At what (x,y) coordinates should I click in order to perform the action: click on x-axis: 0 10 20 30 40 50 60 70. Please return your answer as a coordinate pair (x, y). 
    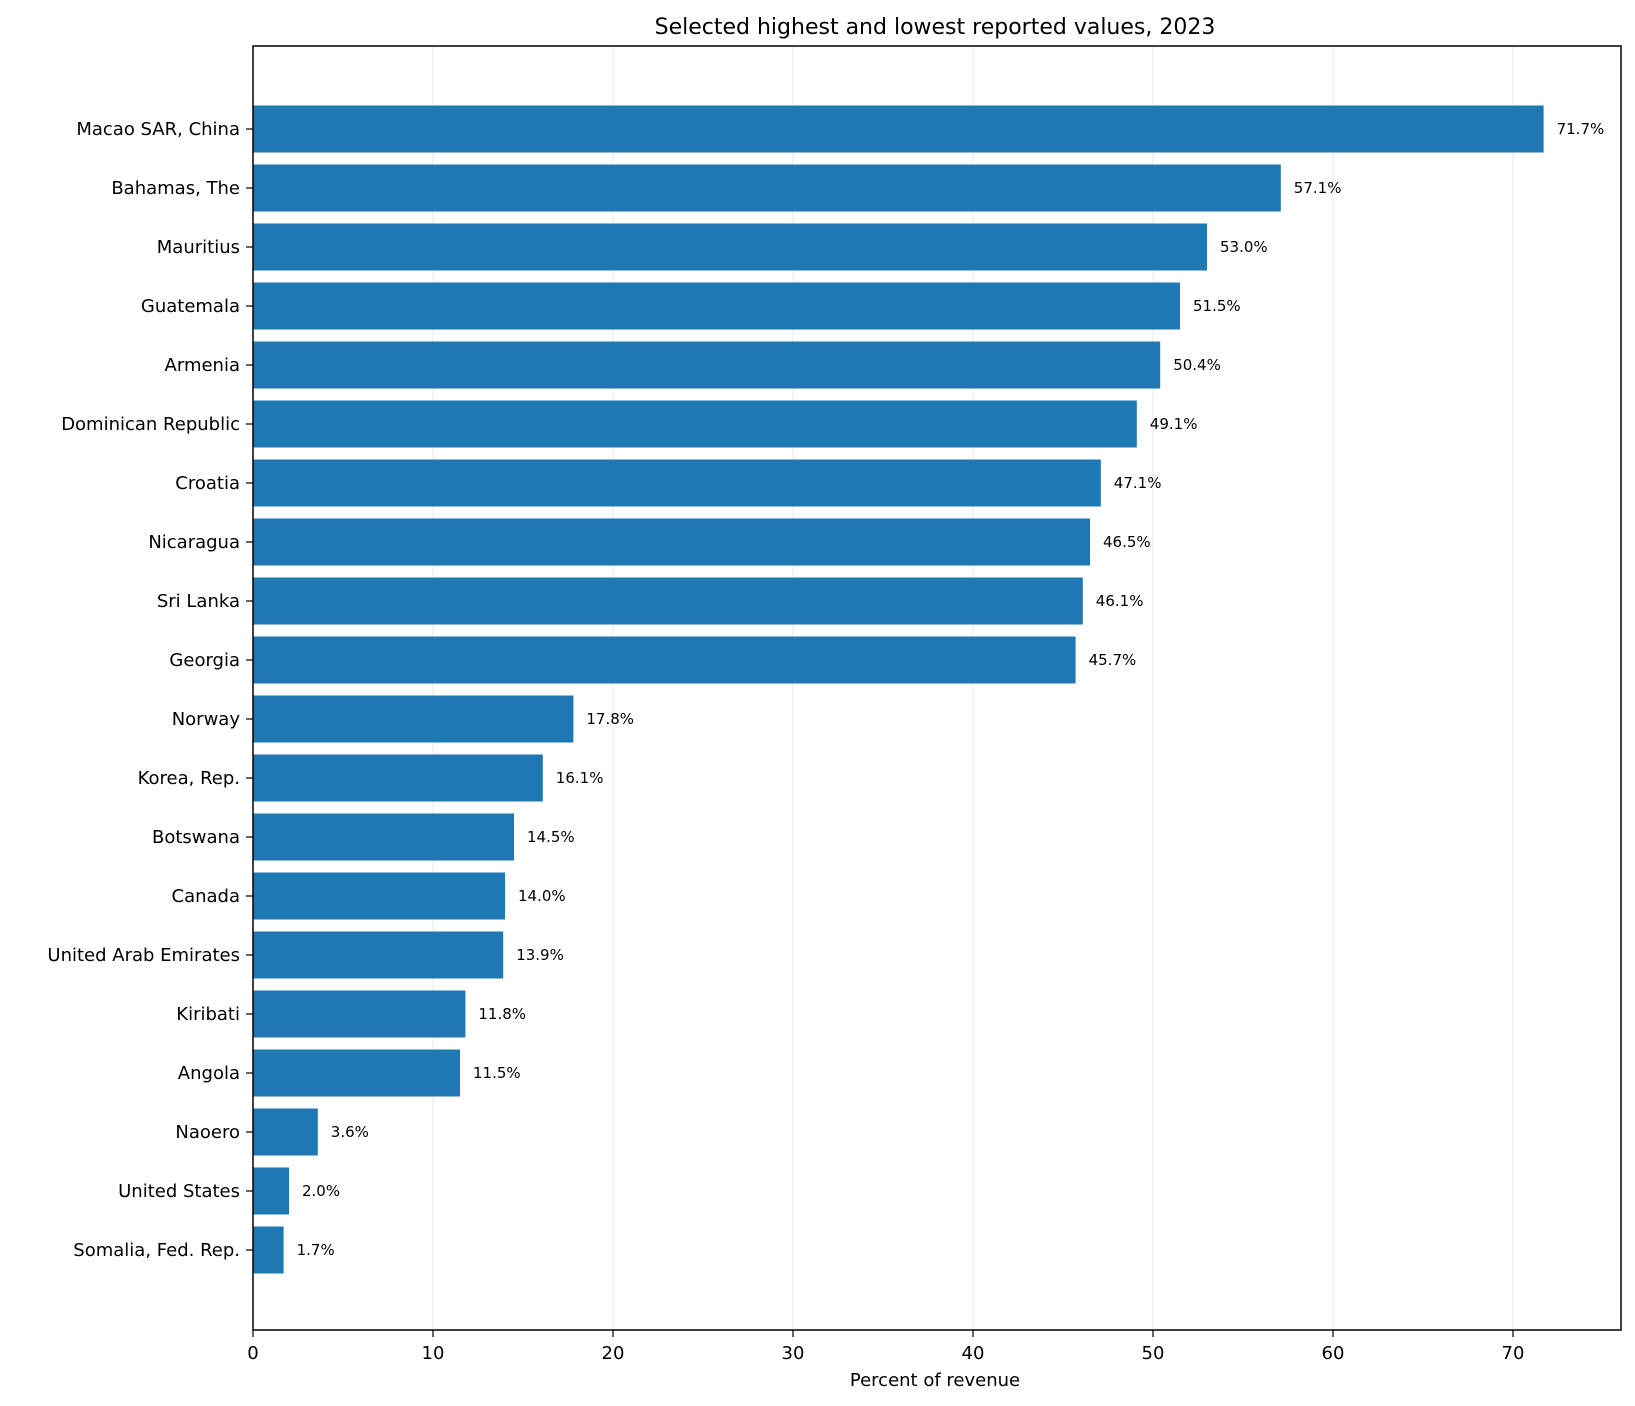
    Looking at the image, I should click on (885, 1347).